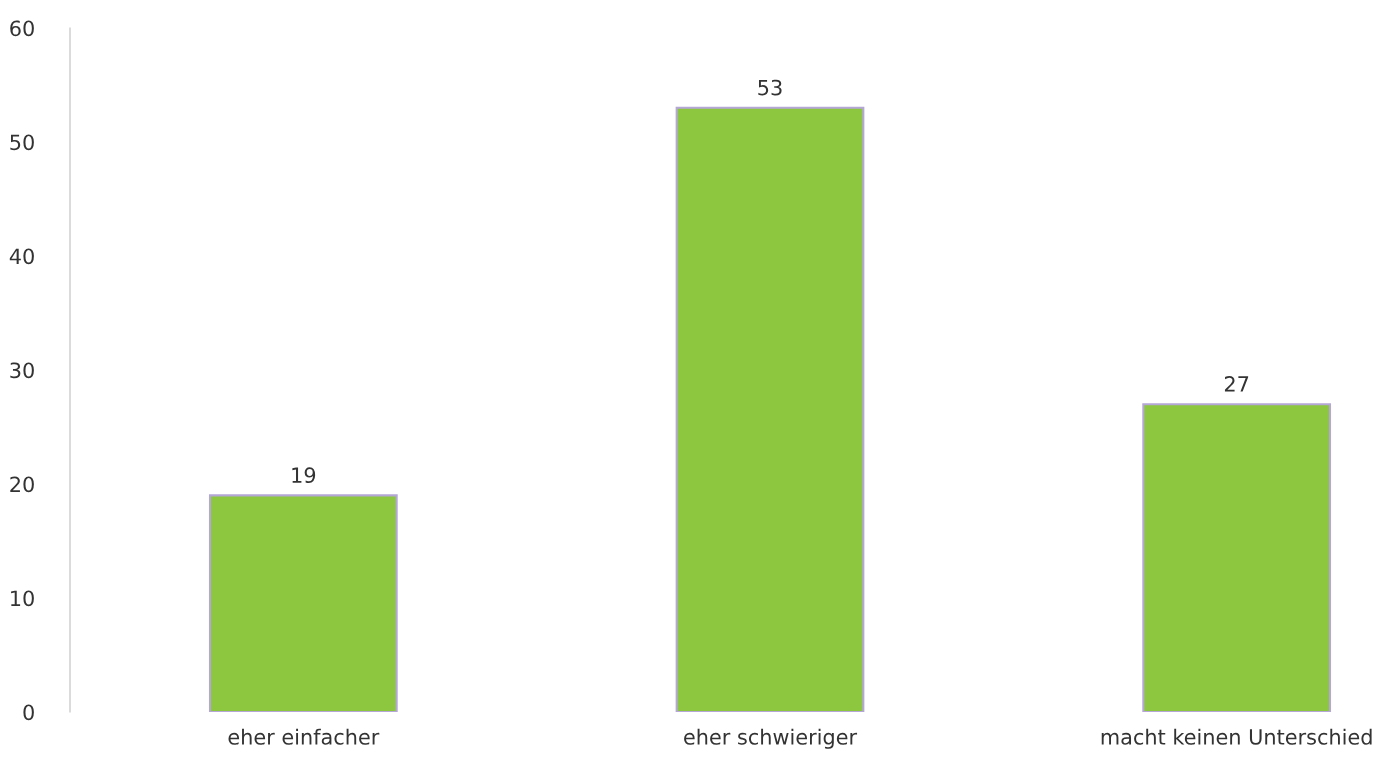  Describe the element at coordinates (21, 256) in the screenshot. I see `y-tick-label: 40` at that location.